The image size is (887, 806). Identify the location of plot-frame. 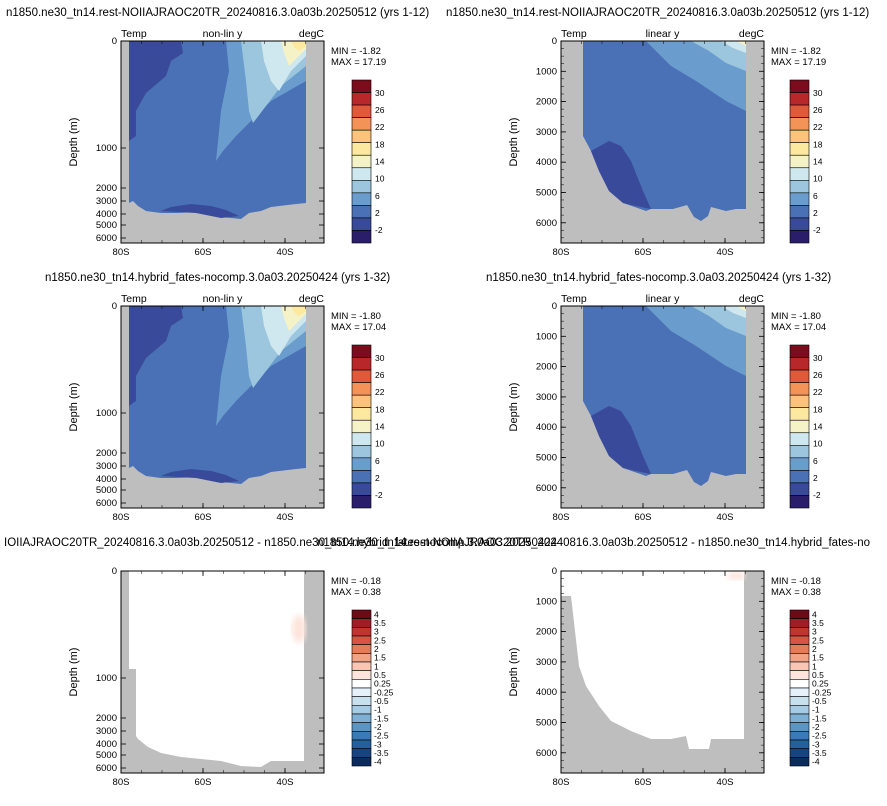
(662, 407).